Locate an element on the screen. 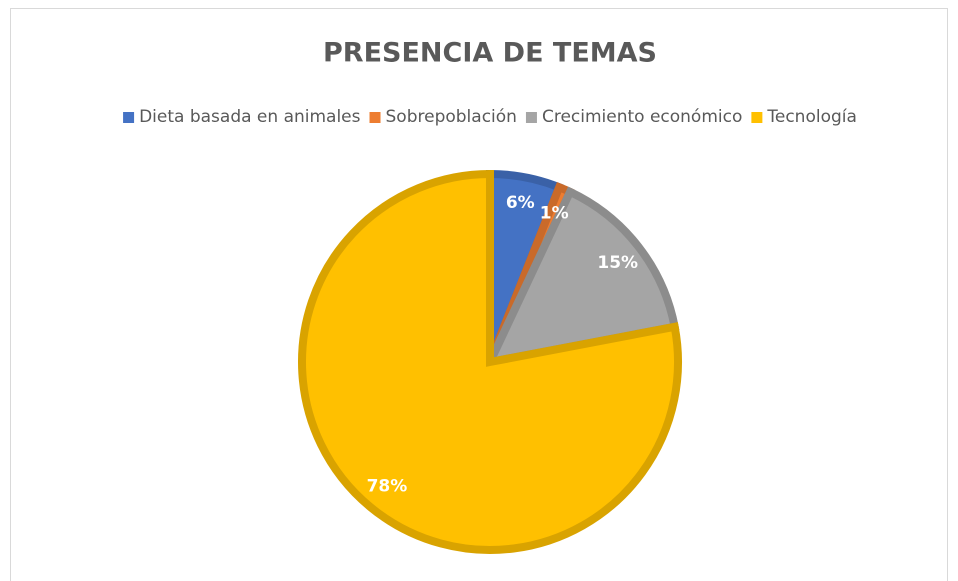  legend-label: Dieta basada en animales is located at coordinates (250, 117).